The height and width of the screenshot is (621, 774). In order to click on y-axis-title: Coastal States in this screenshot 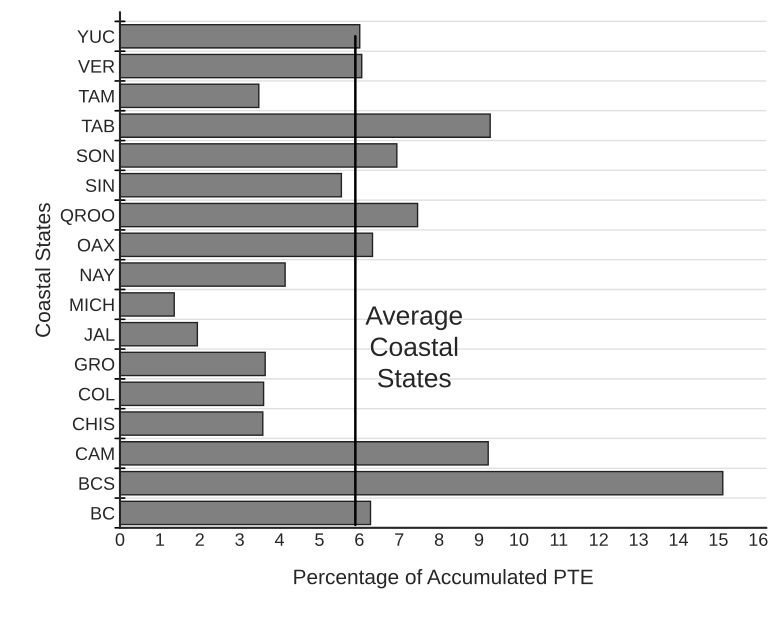, I will do `click(42, 270)`.